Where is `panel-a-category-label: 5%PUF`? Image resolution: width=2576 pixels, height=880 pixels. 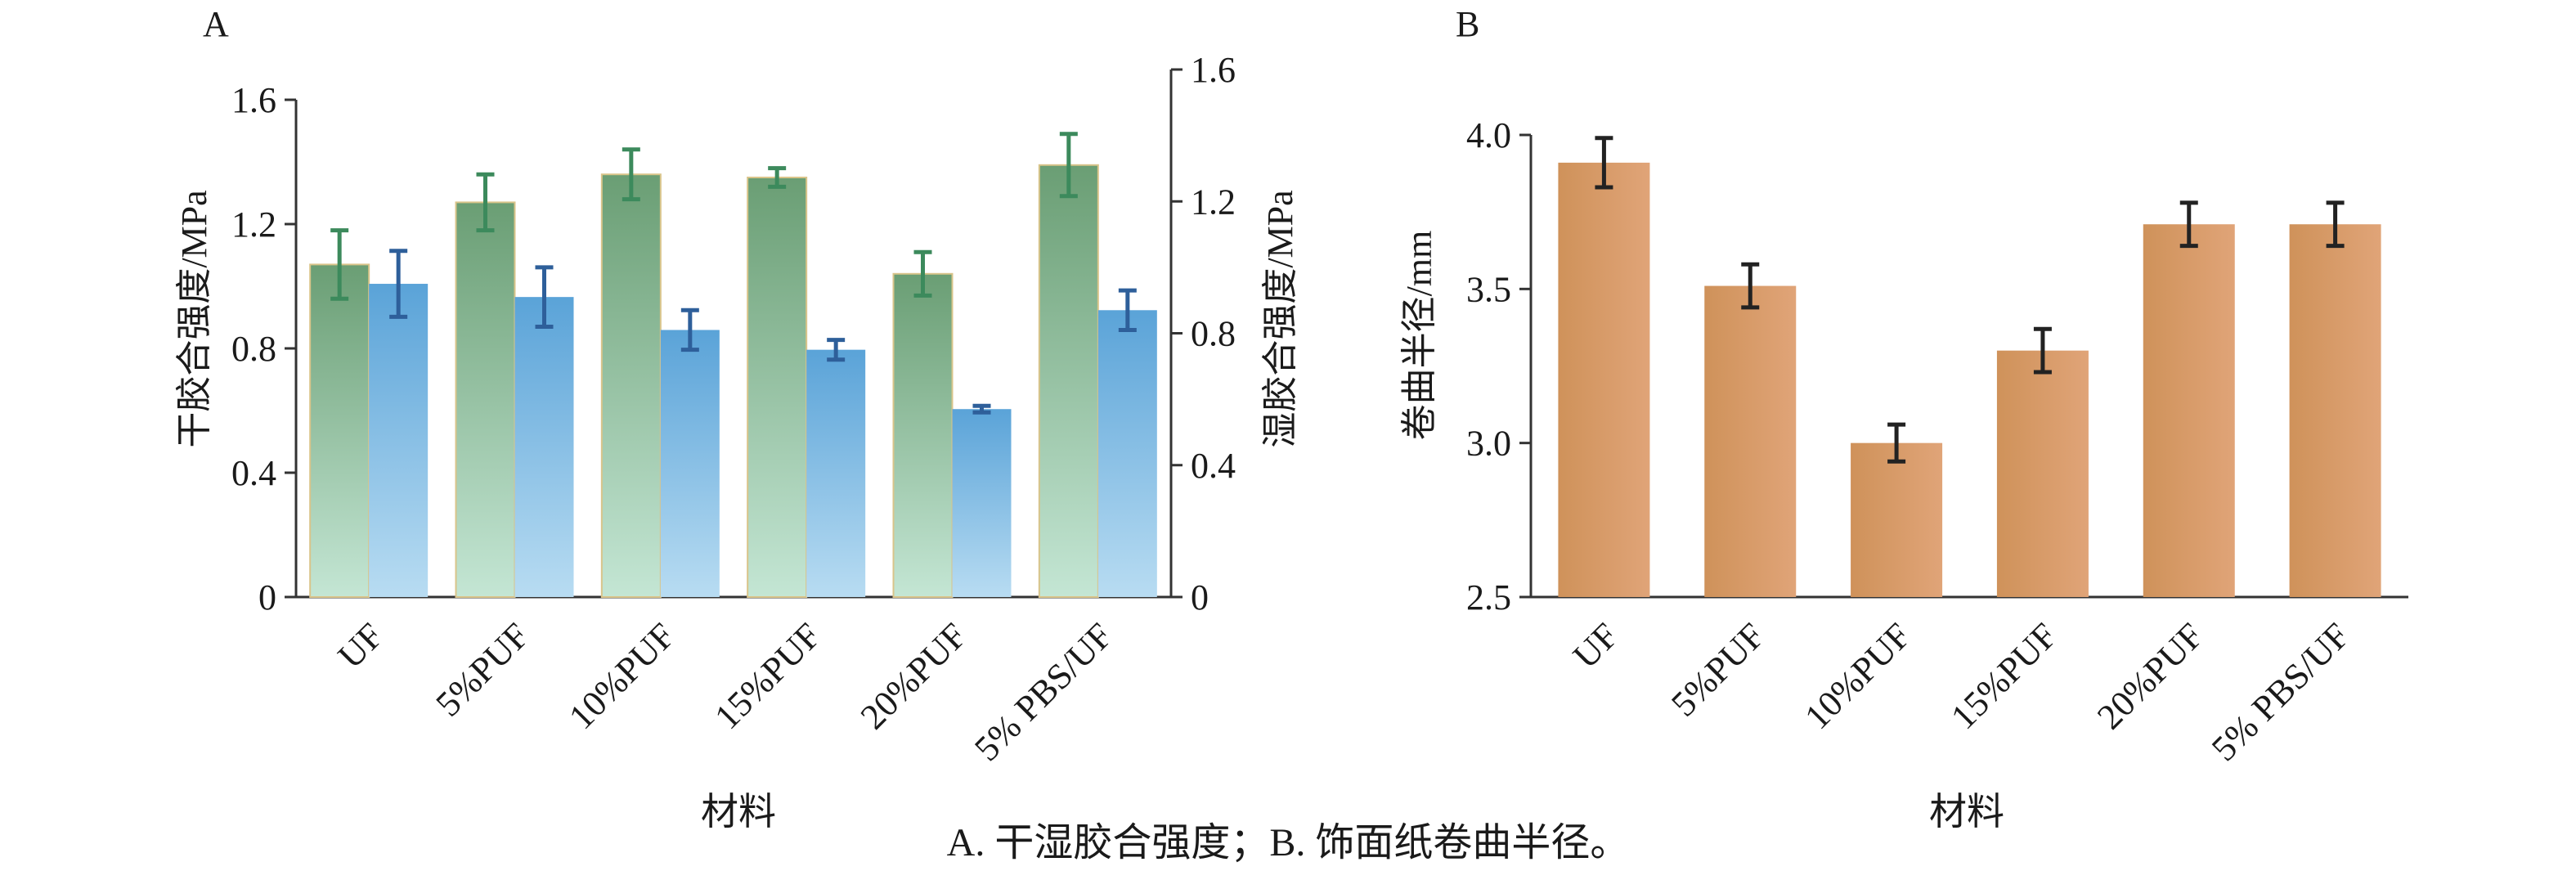
panel-a-category-label: 5%PUF is located at coordinates (482, 669).